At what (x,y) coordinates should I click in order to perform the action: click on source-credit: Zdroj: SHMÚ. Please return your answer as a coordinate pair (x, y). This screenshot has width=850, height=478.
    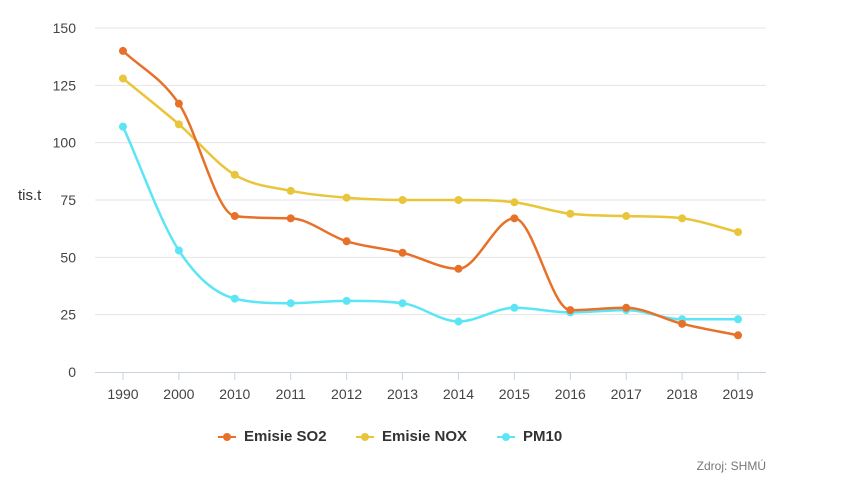
    Looking at the image, I should click on (731, 466).